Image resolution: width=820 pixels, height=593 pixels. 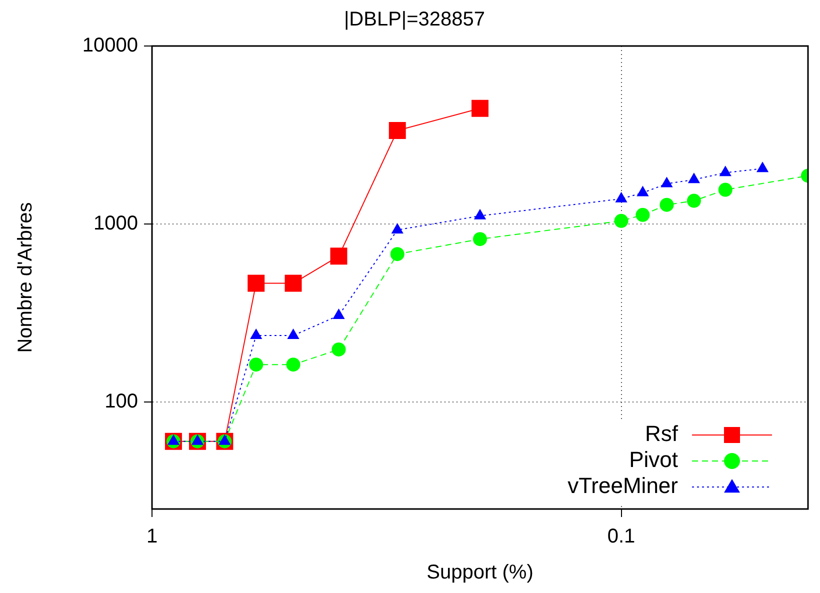 I want to click on chart-title: |DBLP|=328857, so click(x=415, y=19).